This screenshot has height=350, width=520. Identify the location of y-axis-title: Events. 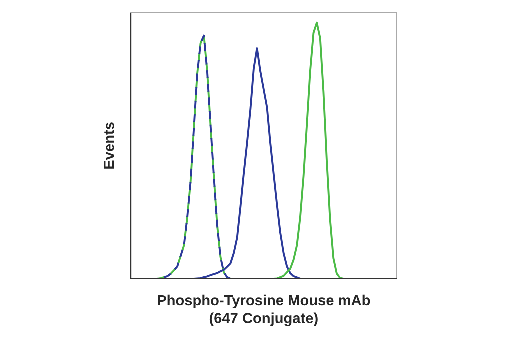
(109, 145).